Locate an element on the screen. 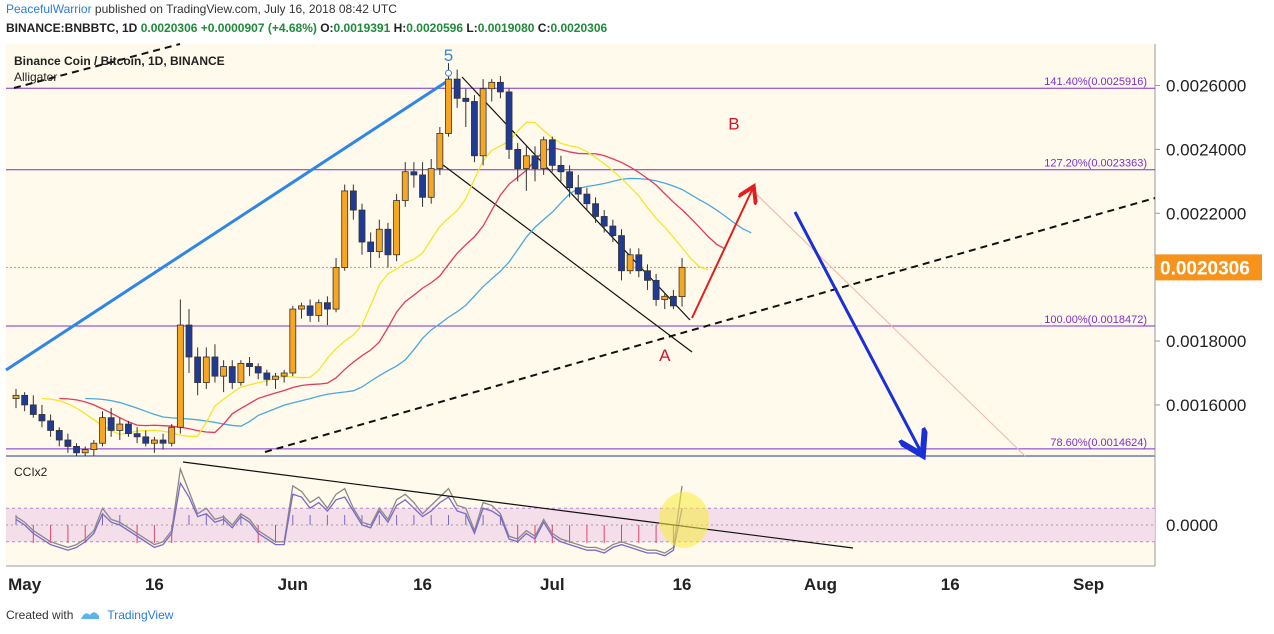  dashed-upper-line is located at coordinates (97, 66).